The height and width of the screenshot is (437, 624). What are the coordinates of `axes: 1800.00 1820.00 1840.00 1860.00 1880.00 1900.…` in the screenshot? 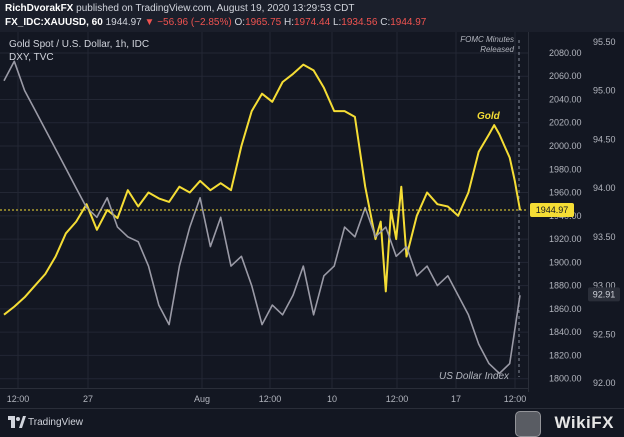 It's located at (582, 212).